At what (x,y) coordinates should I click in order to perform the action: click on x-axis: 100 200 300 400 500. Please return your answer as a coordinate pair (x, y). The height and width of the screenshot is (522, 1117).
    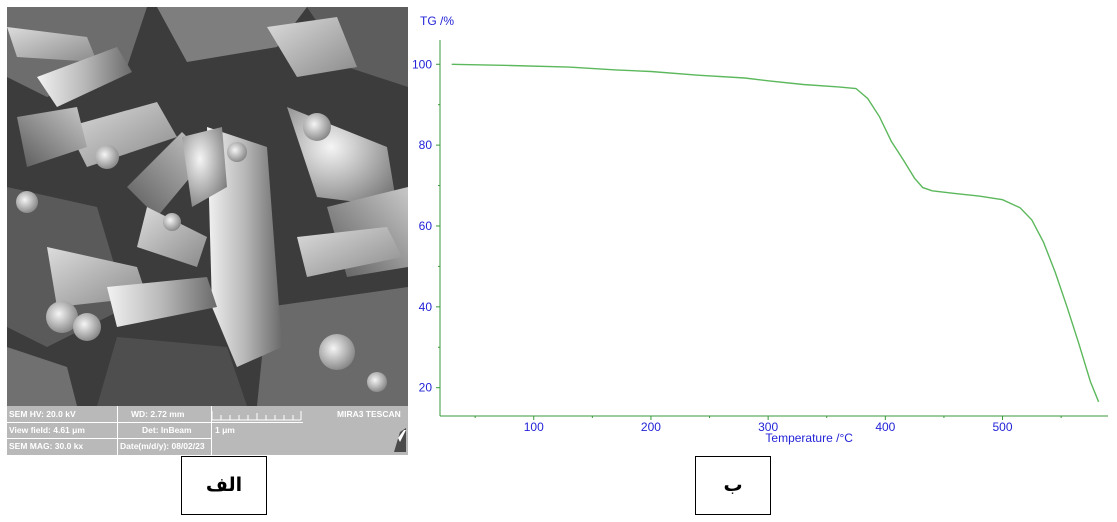
    Looking at the image, I should click on (768, 425).